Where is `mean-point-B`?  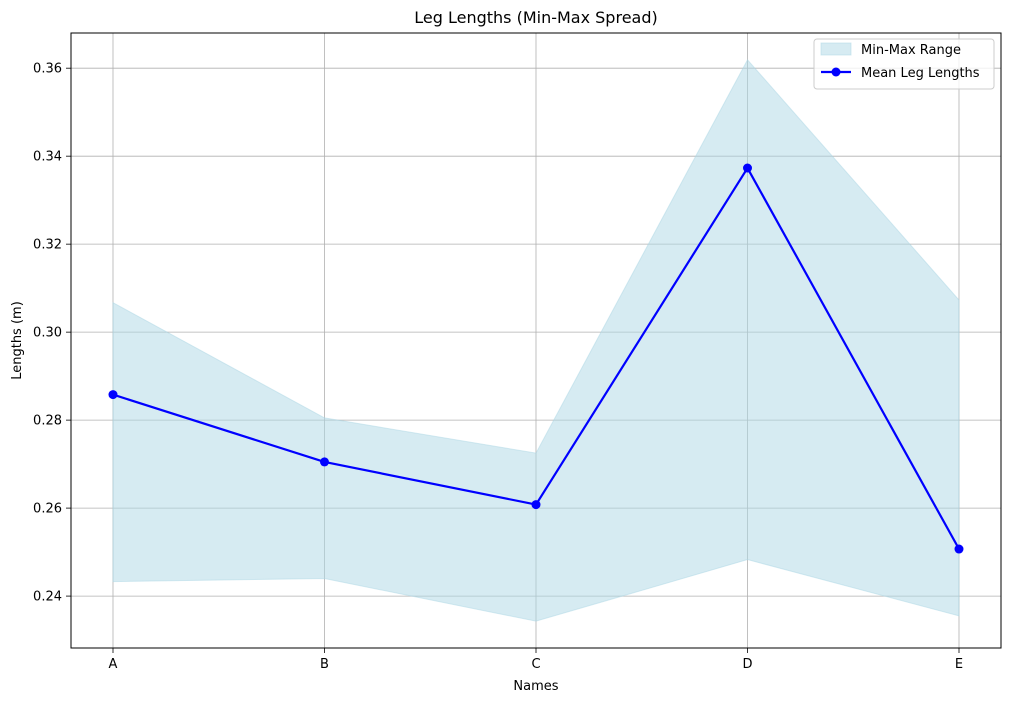
mean-point-B is located at coordinates (324, 462).